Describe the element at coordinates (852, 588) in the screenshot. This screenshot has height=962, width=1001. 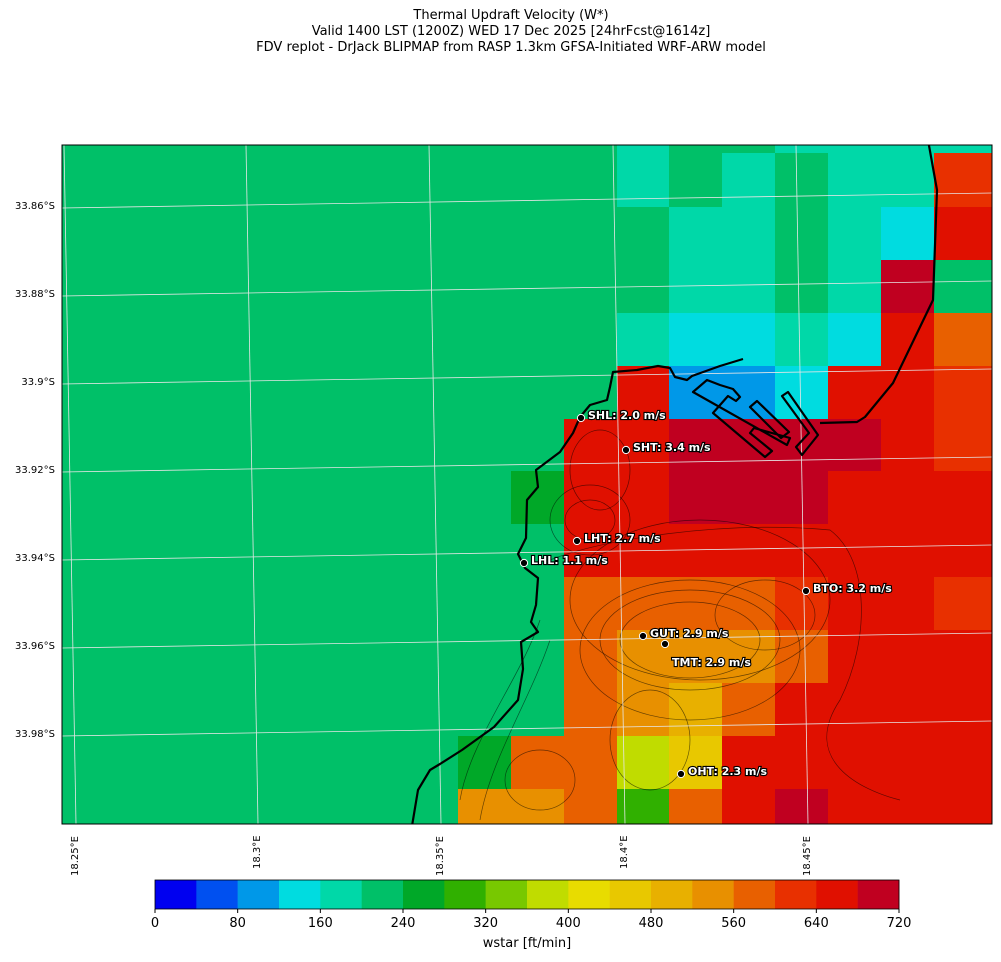
I see `station-label: BTO: 3.2 m/s` at that location.